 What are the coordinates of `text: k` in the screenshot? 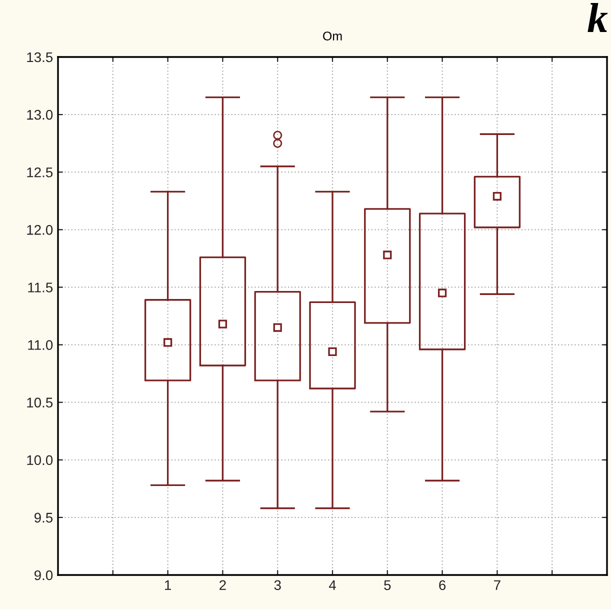 It's located at (598, 17).